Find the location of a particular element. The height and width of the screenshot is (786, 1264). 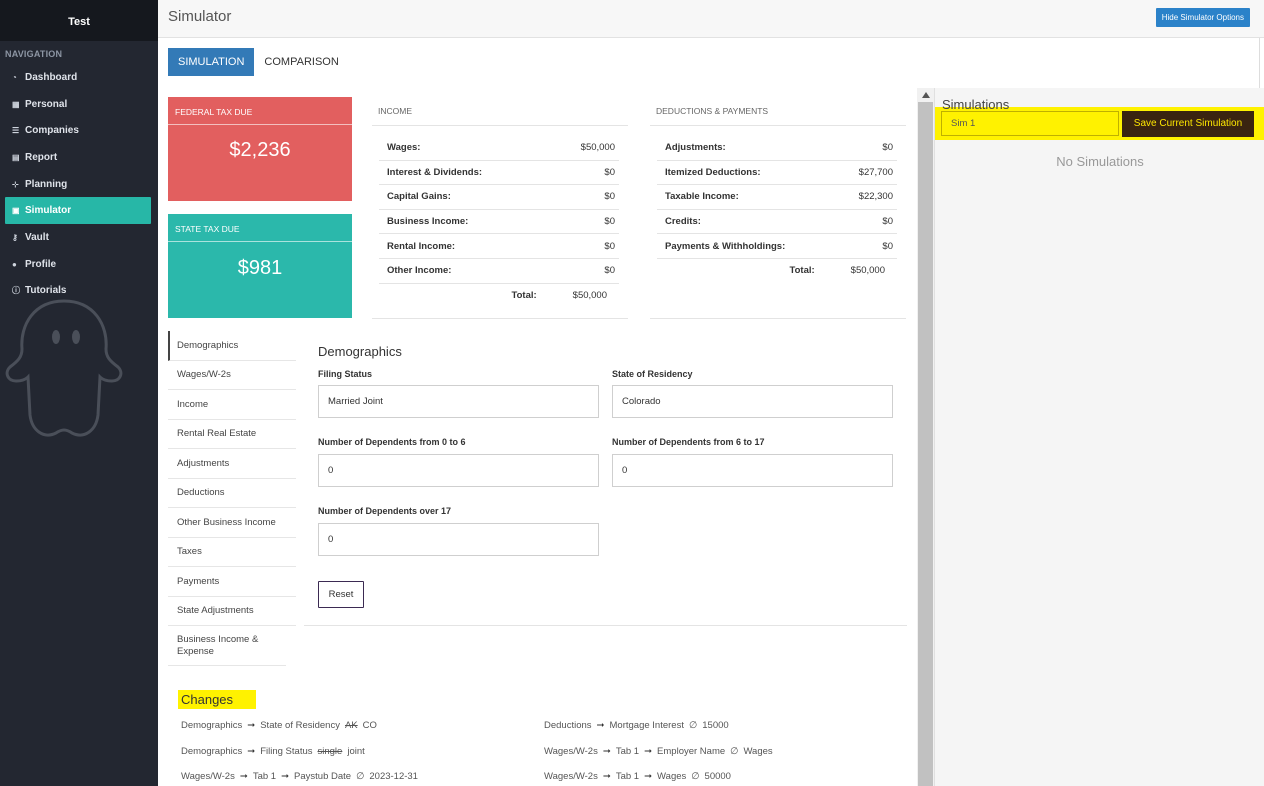

sidebar-item-vault: ⚷ Vault is located at coordinates (78, 237).